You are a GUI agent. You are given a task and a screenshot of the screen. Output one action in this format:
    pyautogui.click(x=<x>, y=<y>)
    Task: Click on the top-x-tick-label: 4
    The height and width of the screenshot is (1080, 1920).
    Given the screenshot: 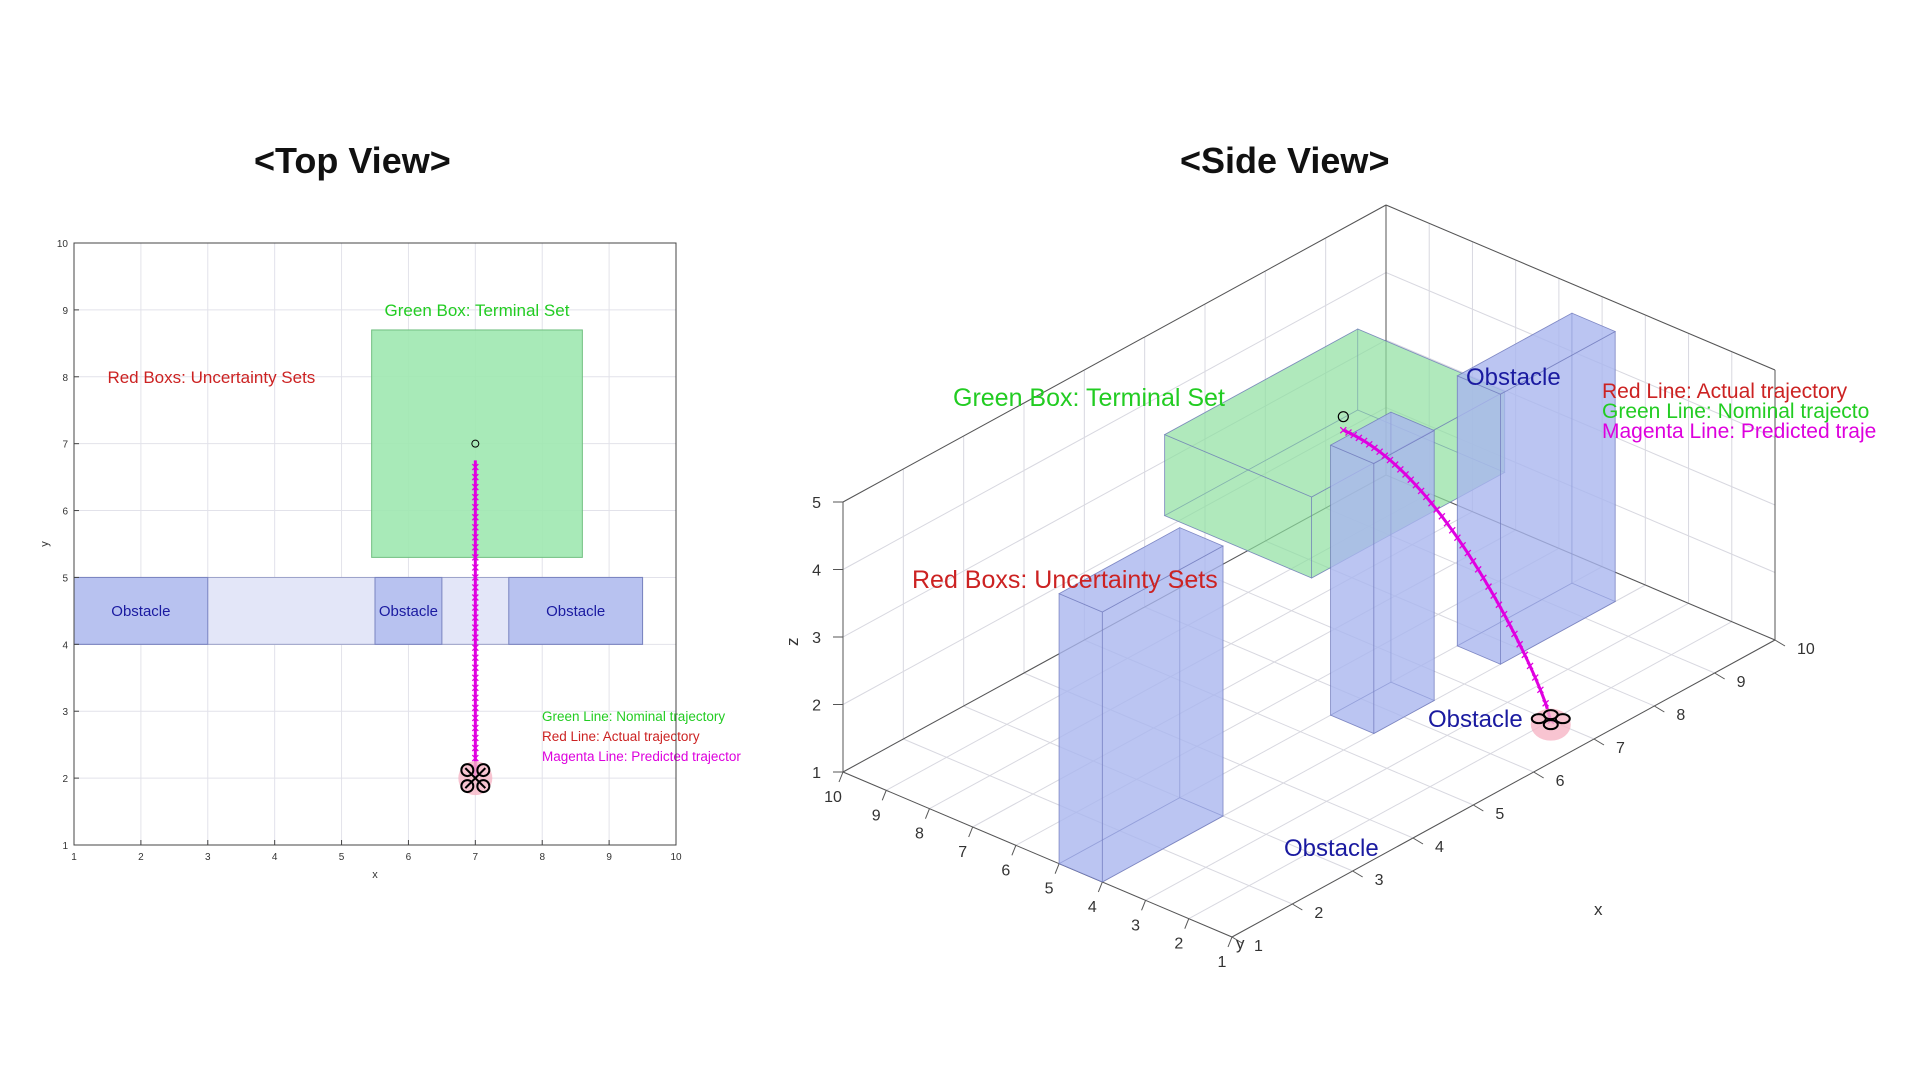 What is the action you would take?
    pyautogui.click(x=275, y=857)
    